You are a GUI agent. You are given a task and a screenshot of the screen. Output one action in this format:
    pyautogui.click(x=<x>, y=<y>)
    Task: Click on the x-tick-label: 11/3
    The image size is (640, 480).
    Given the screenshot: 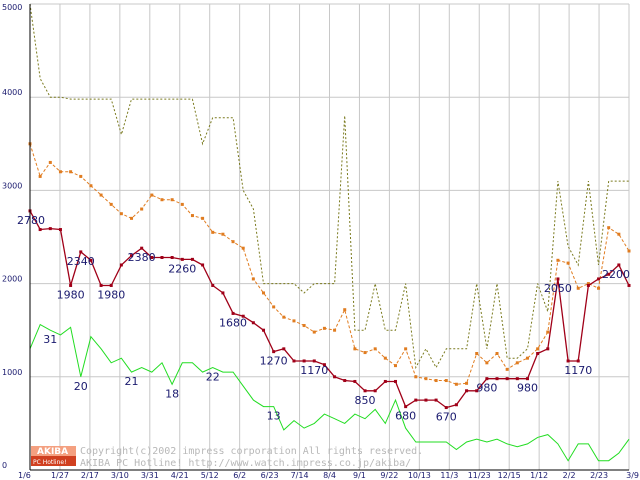 What is the action you would take?
    pyautogui.click(x=449, y=475)
    